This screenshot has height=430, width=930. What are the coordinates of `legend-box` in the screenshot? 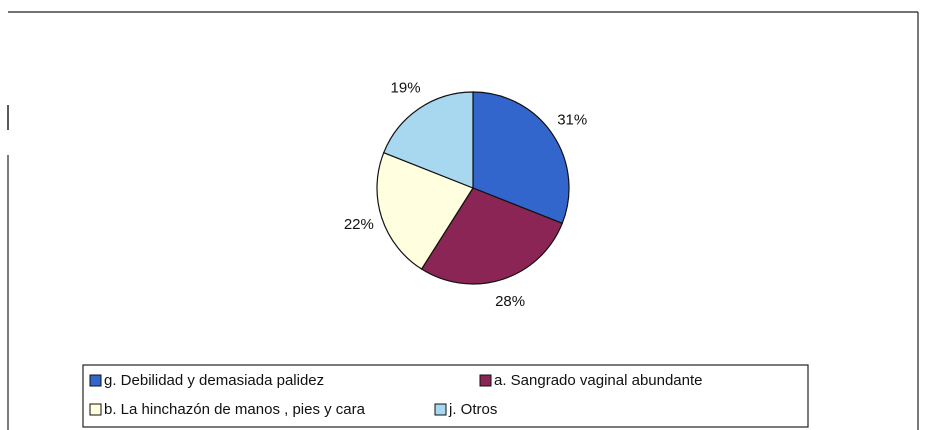 It's located at (445, 396).